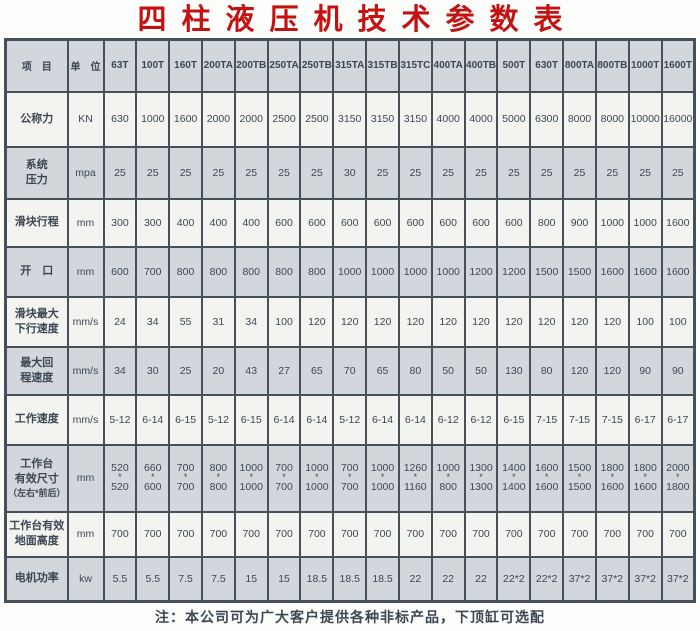 The image size is (700, 631). What do you see at coordinates (612, 579) in the screenshot?
I see `value-cell: 37*2` at bounding box center [612, 579].